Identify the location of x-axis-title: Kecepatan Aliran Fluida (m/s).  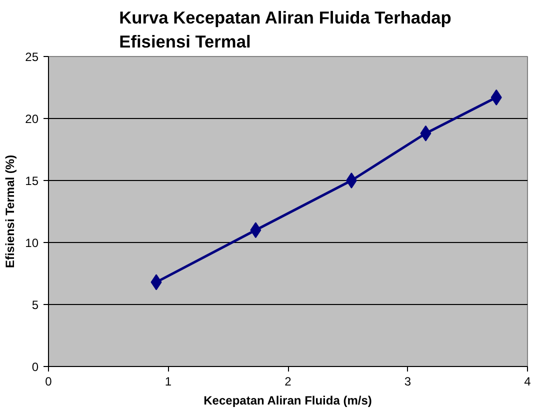
(288, 401).